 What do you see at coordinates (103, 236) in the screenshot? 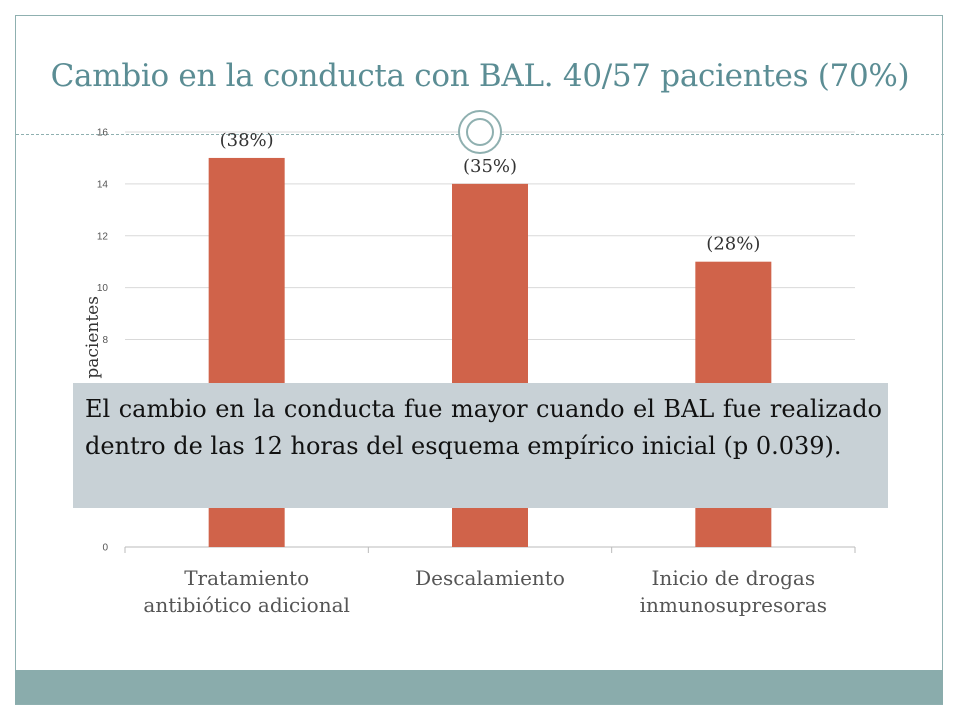
I see `y-tick-label: 12` at bounding box center [103, 236].